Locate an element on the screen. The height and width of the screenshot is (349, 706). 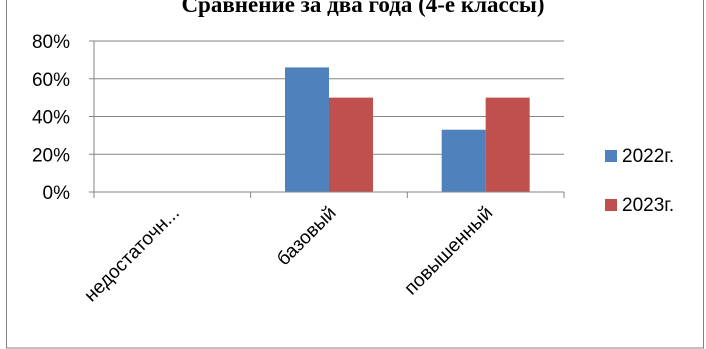
y-axis-ticks: 0% 20% 40% 60% 80% is located at coordinates (63, 118).